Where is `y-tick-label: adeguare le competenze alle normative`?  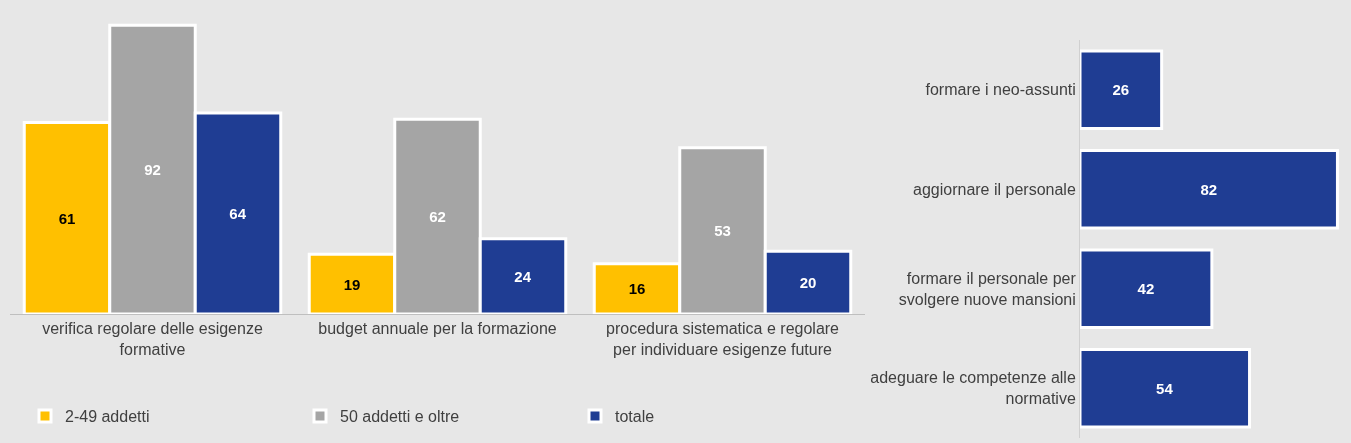 y-tick-label: adeguare le competenze alle normative is located at coordinates (973, 388).